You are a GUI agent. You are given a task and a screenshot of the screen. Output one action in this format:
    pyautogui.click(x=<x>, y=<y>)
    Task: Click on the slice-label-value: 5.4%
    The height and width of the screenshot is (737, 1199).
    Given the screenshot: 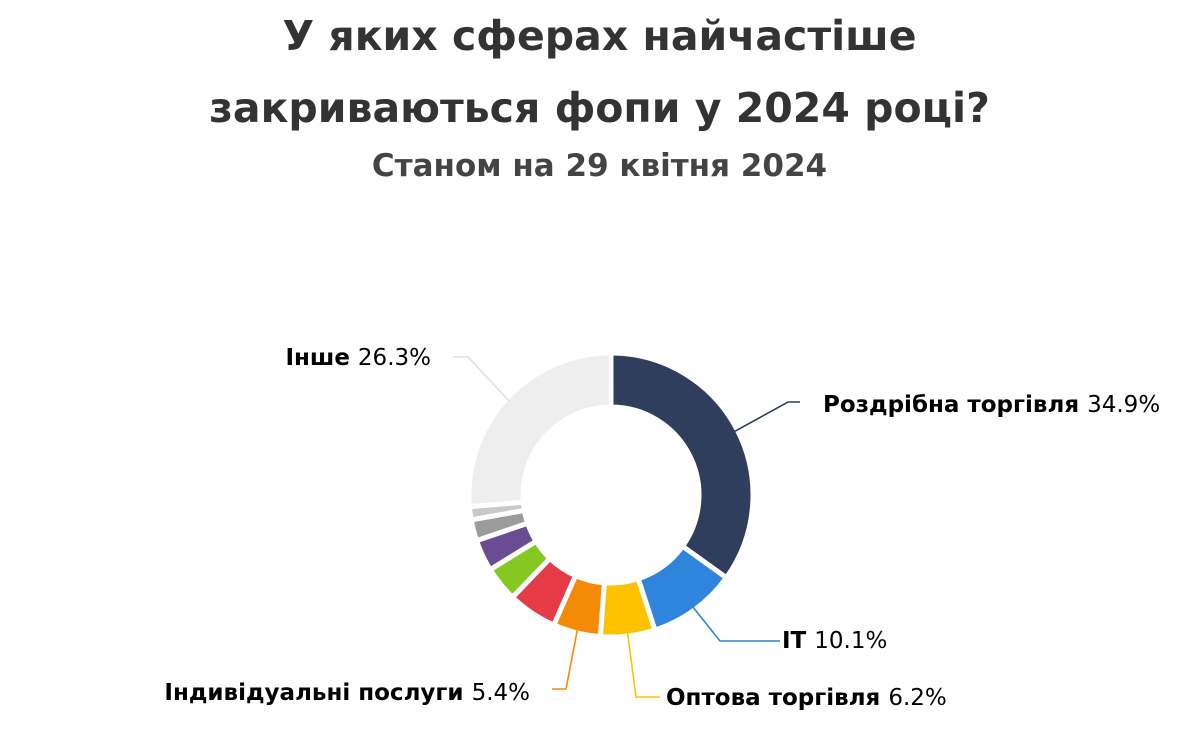 What is the action you would take?
    pyautogui.click(x=501, y=693)
    